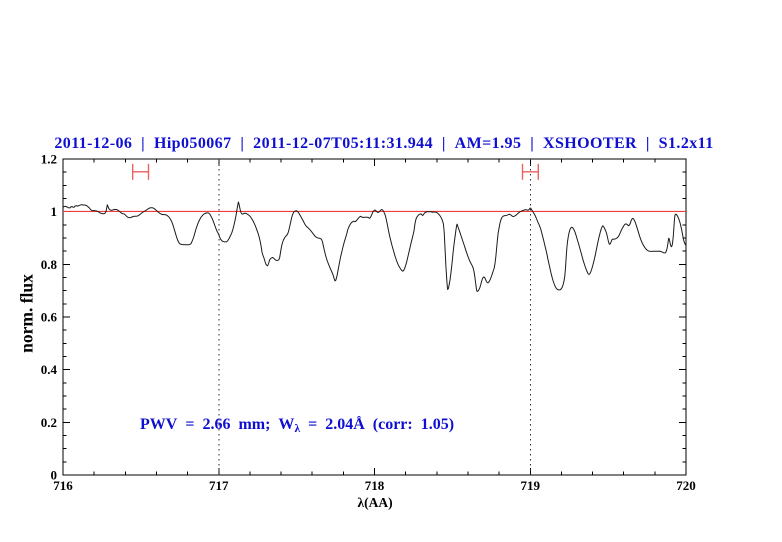 Image resolution: width=782 pixels, height=542 pixels. I want to click on svg-text:PWV = 2.66 mm; Wλ = 2.04: PWV = 2.66 mm; Wλ = 2.04Å (corr: 1.05), so click(297, 425).